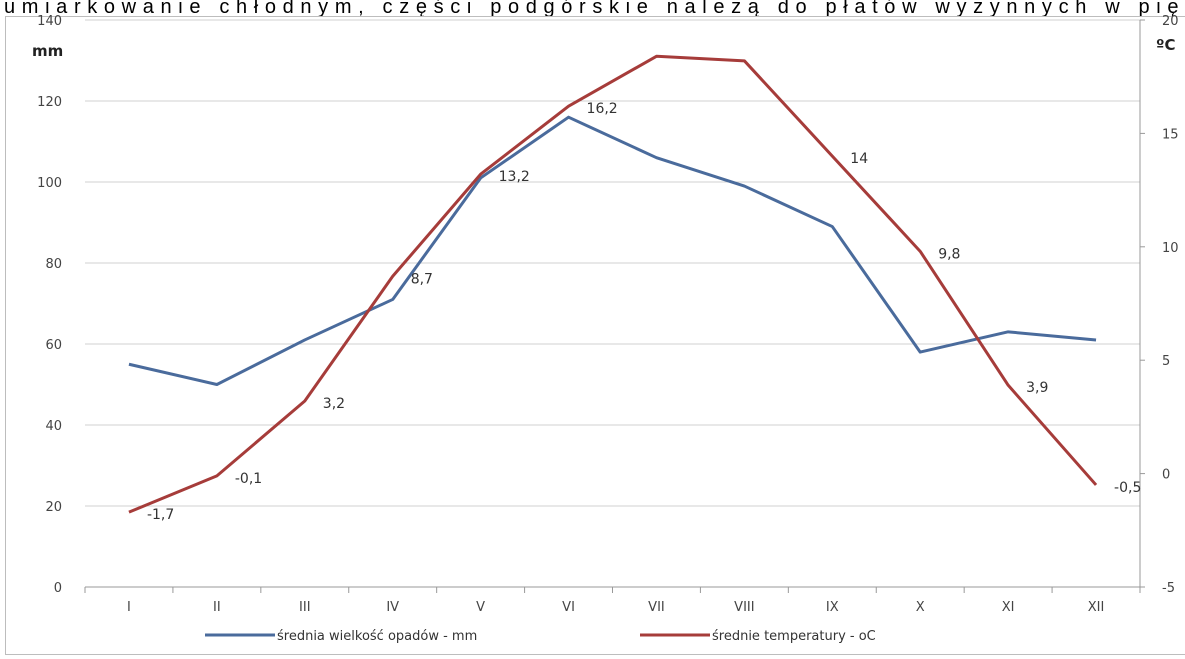  Describe the element at coordinates (1165, 45) in the screenshot. I see `y2-axis-unit: ºC` at that location.